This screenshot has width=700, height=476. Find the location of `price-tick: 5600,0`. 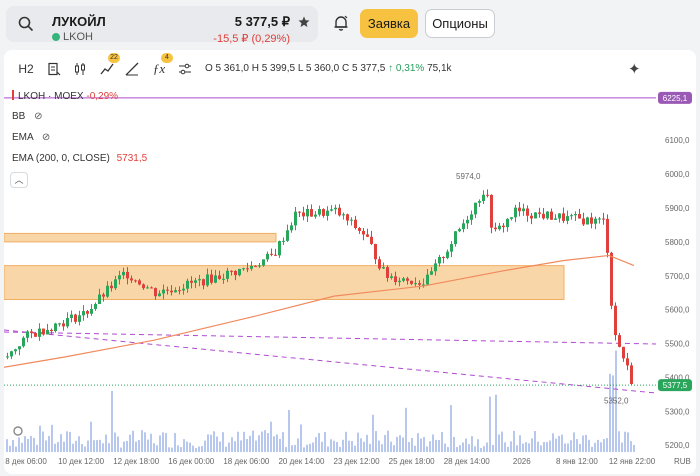

price-tick: 5600,0 is located at coordinates (677, 310).